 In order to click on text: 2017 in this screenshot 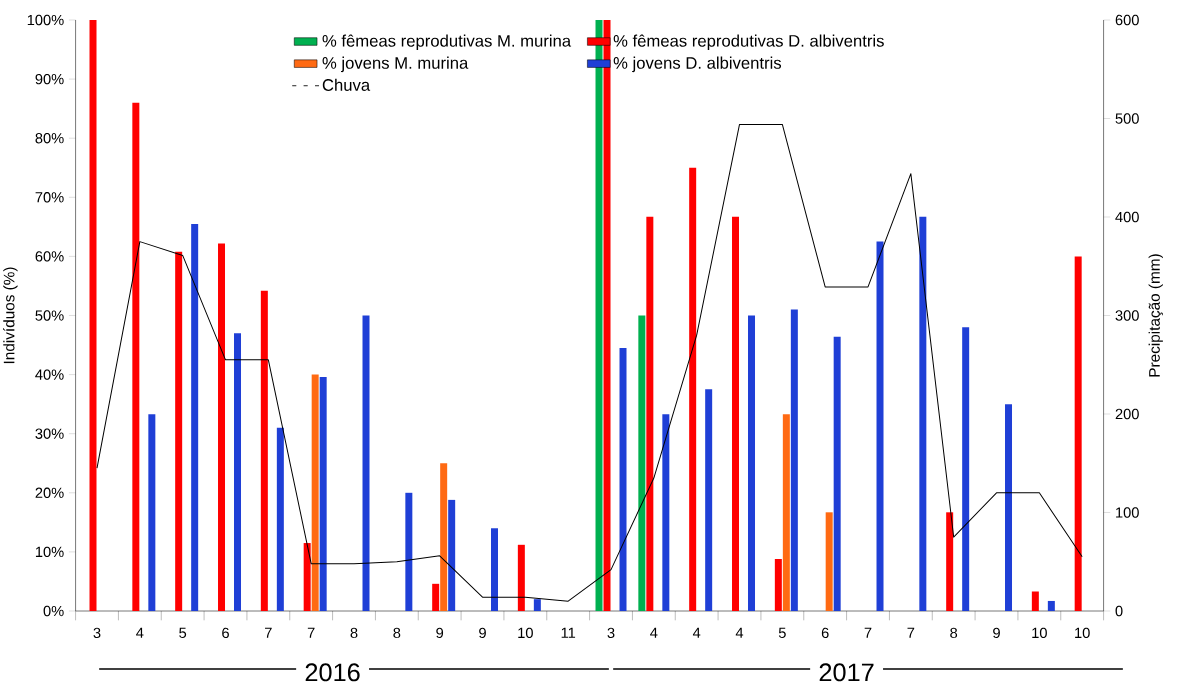, I will do `click(846, 672)`.